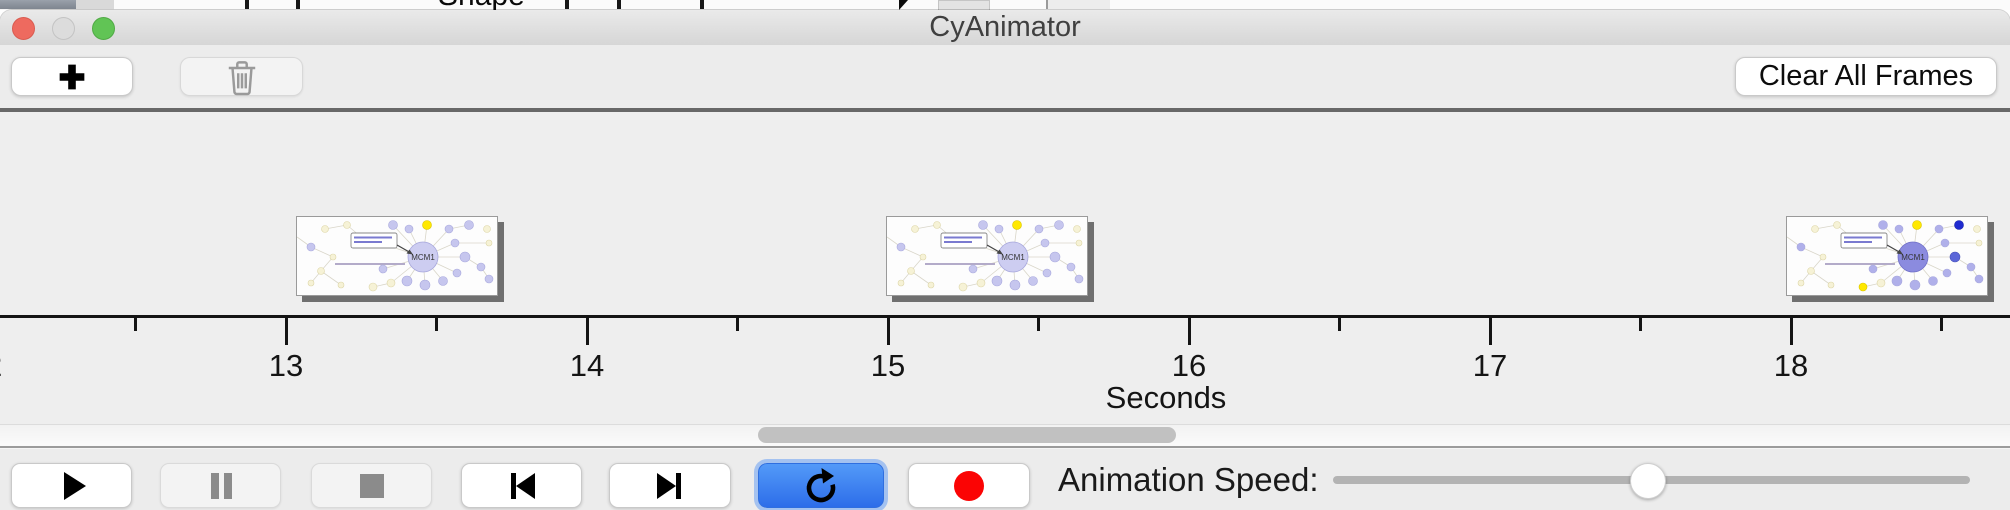  Describe the element at coordinates (38, 4) in the screenshot. I see `background-toolbar-fragment` at that location.